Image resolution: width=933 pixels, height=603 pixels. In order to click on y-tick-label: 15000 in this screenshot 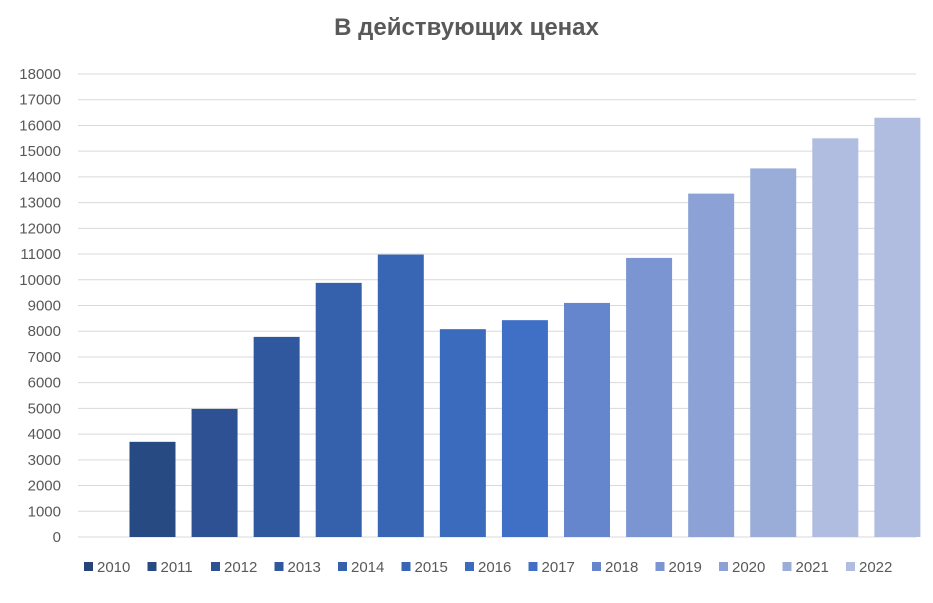, I will do `click(40, 151)`.